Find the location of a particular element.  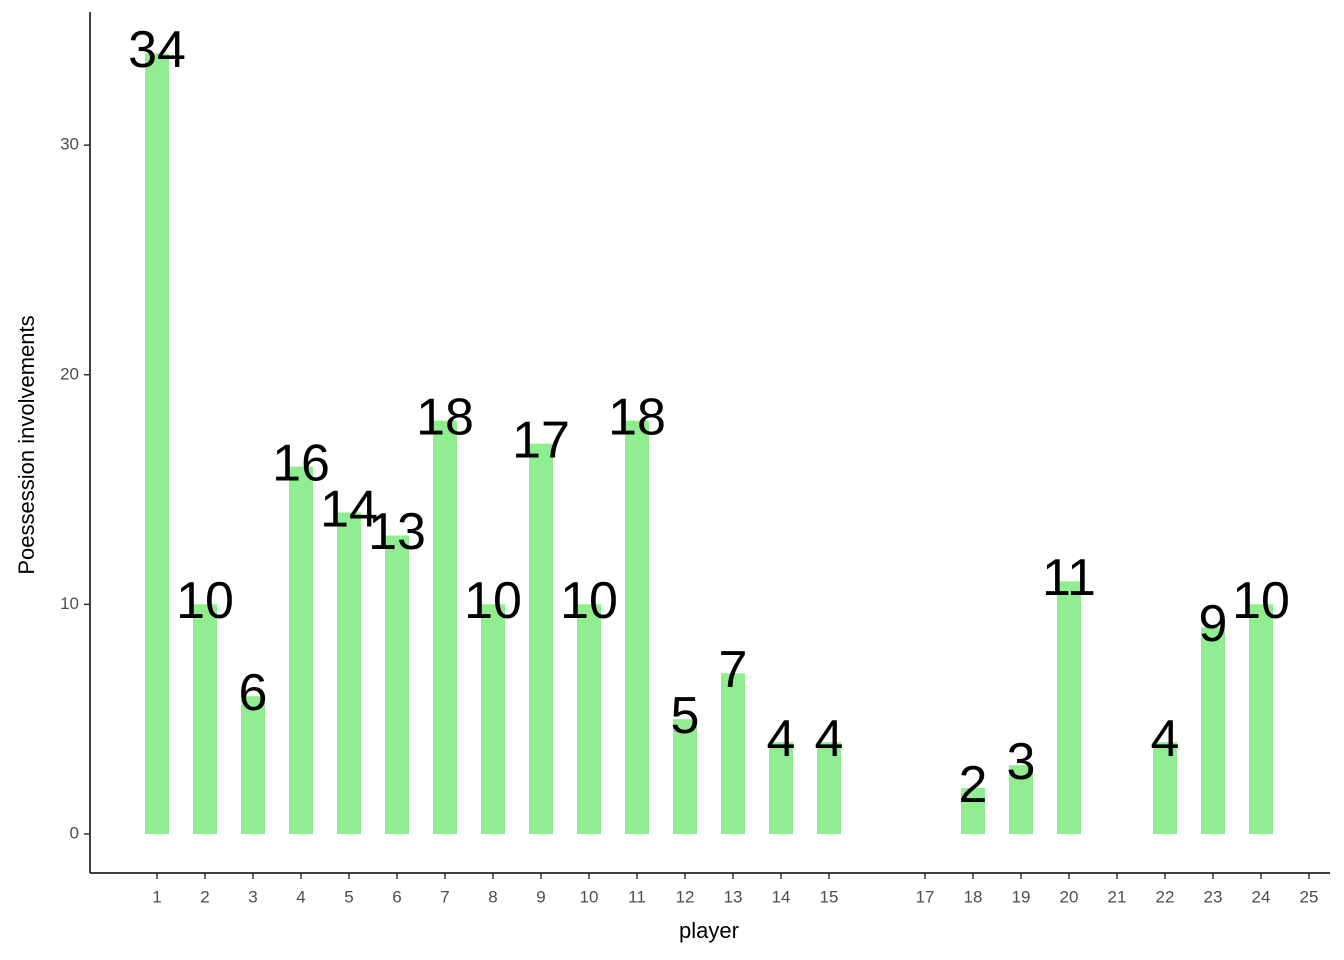

x-tick-label: 15 is located at coordinates (829, 896).